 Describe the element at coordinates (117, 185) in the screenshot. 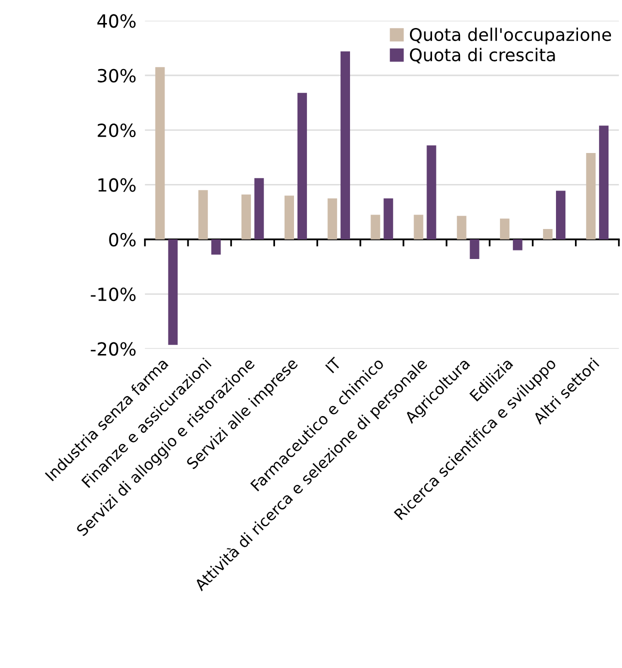

I see `y-tick-label: 10%` at that location.